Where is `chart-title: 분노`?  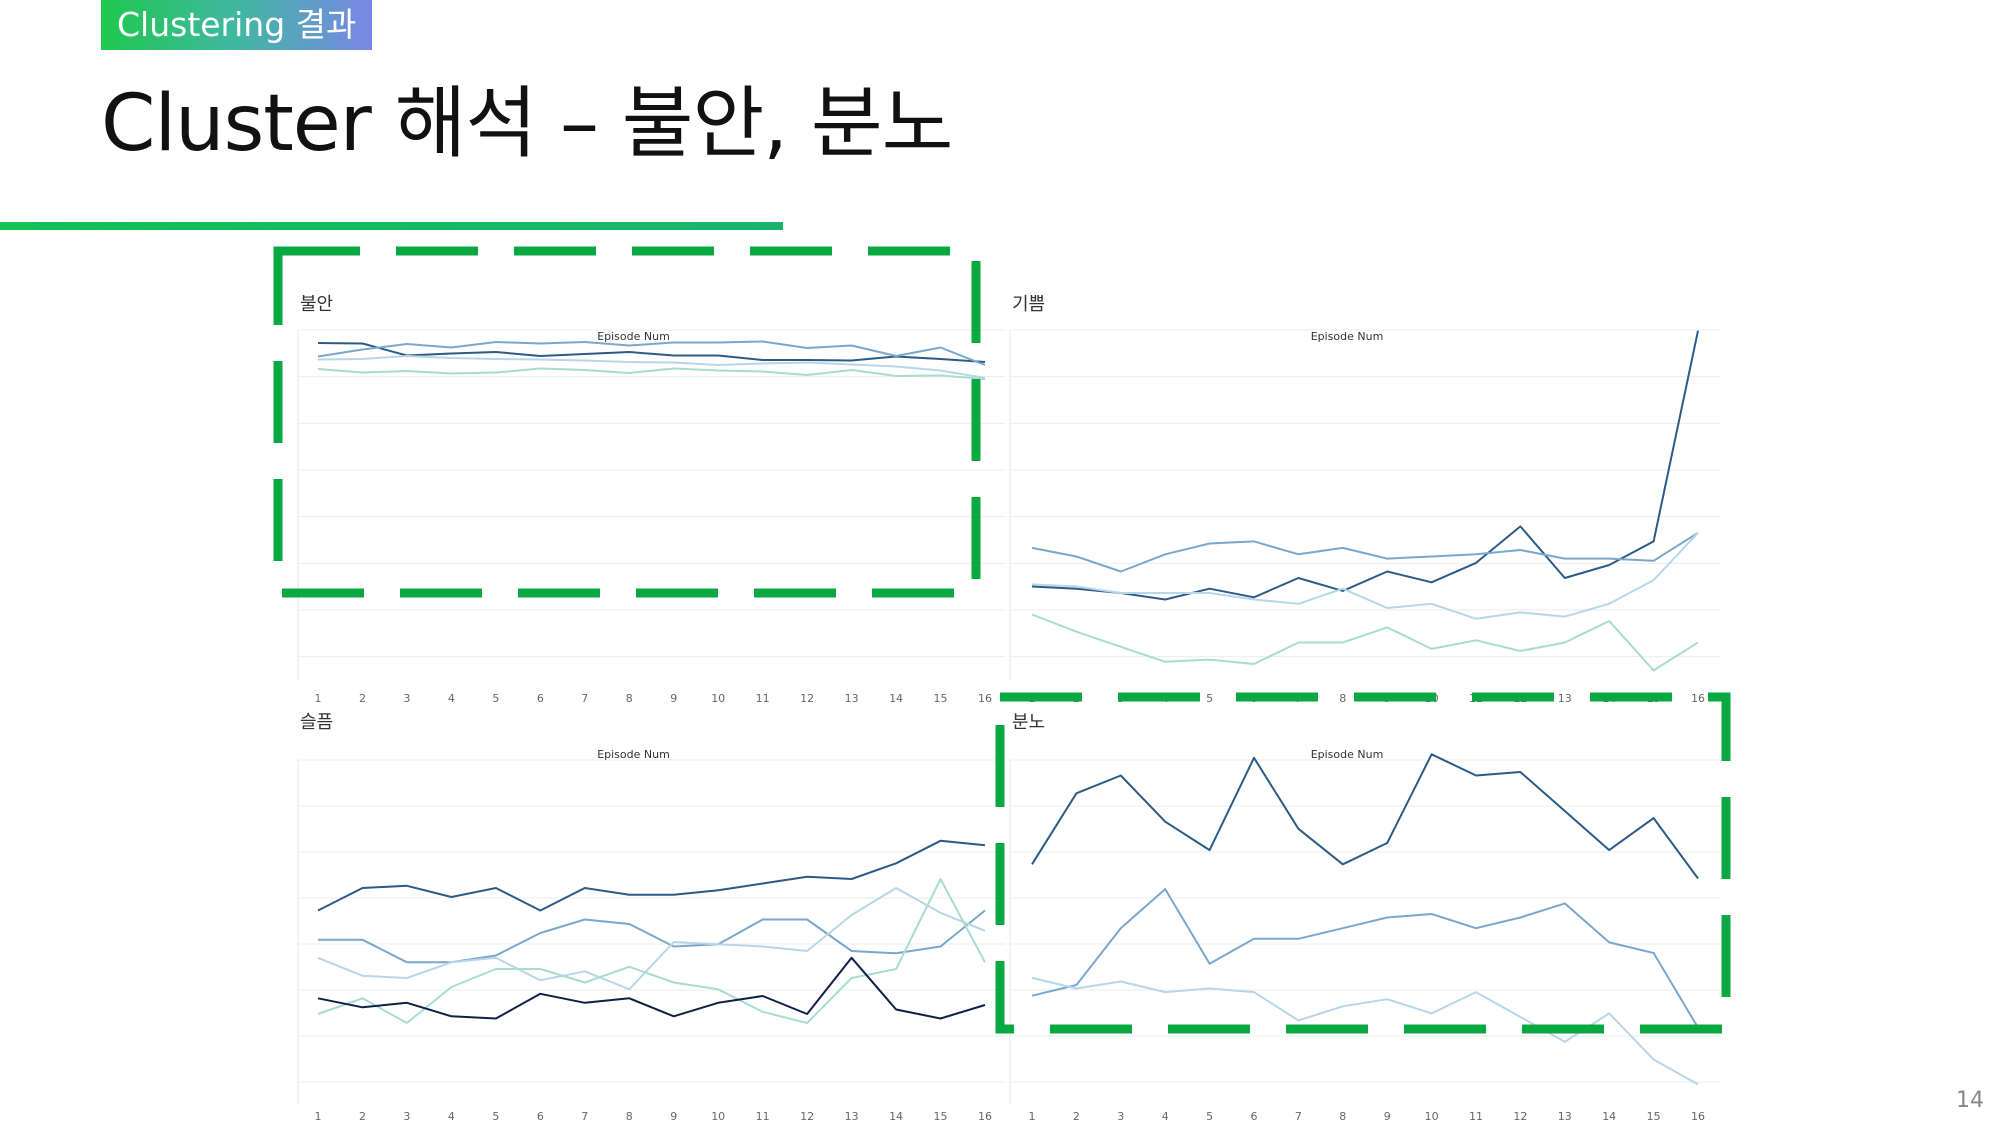 chart-title: 분노 is located at coordinates (1028, 722).